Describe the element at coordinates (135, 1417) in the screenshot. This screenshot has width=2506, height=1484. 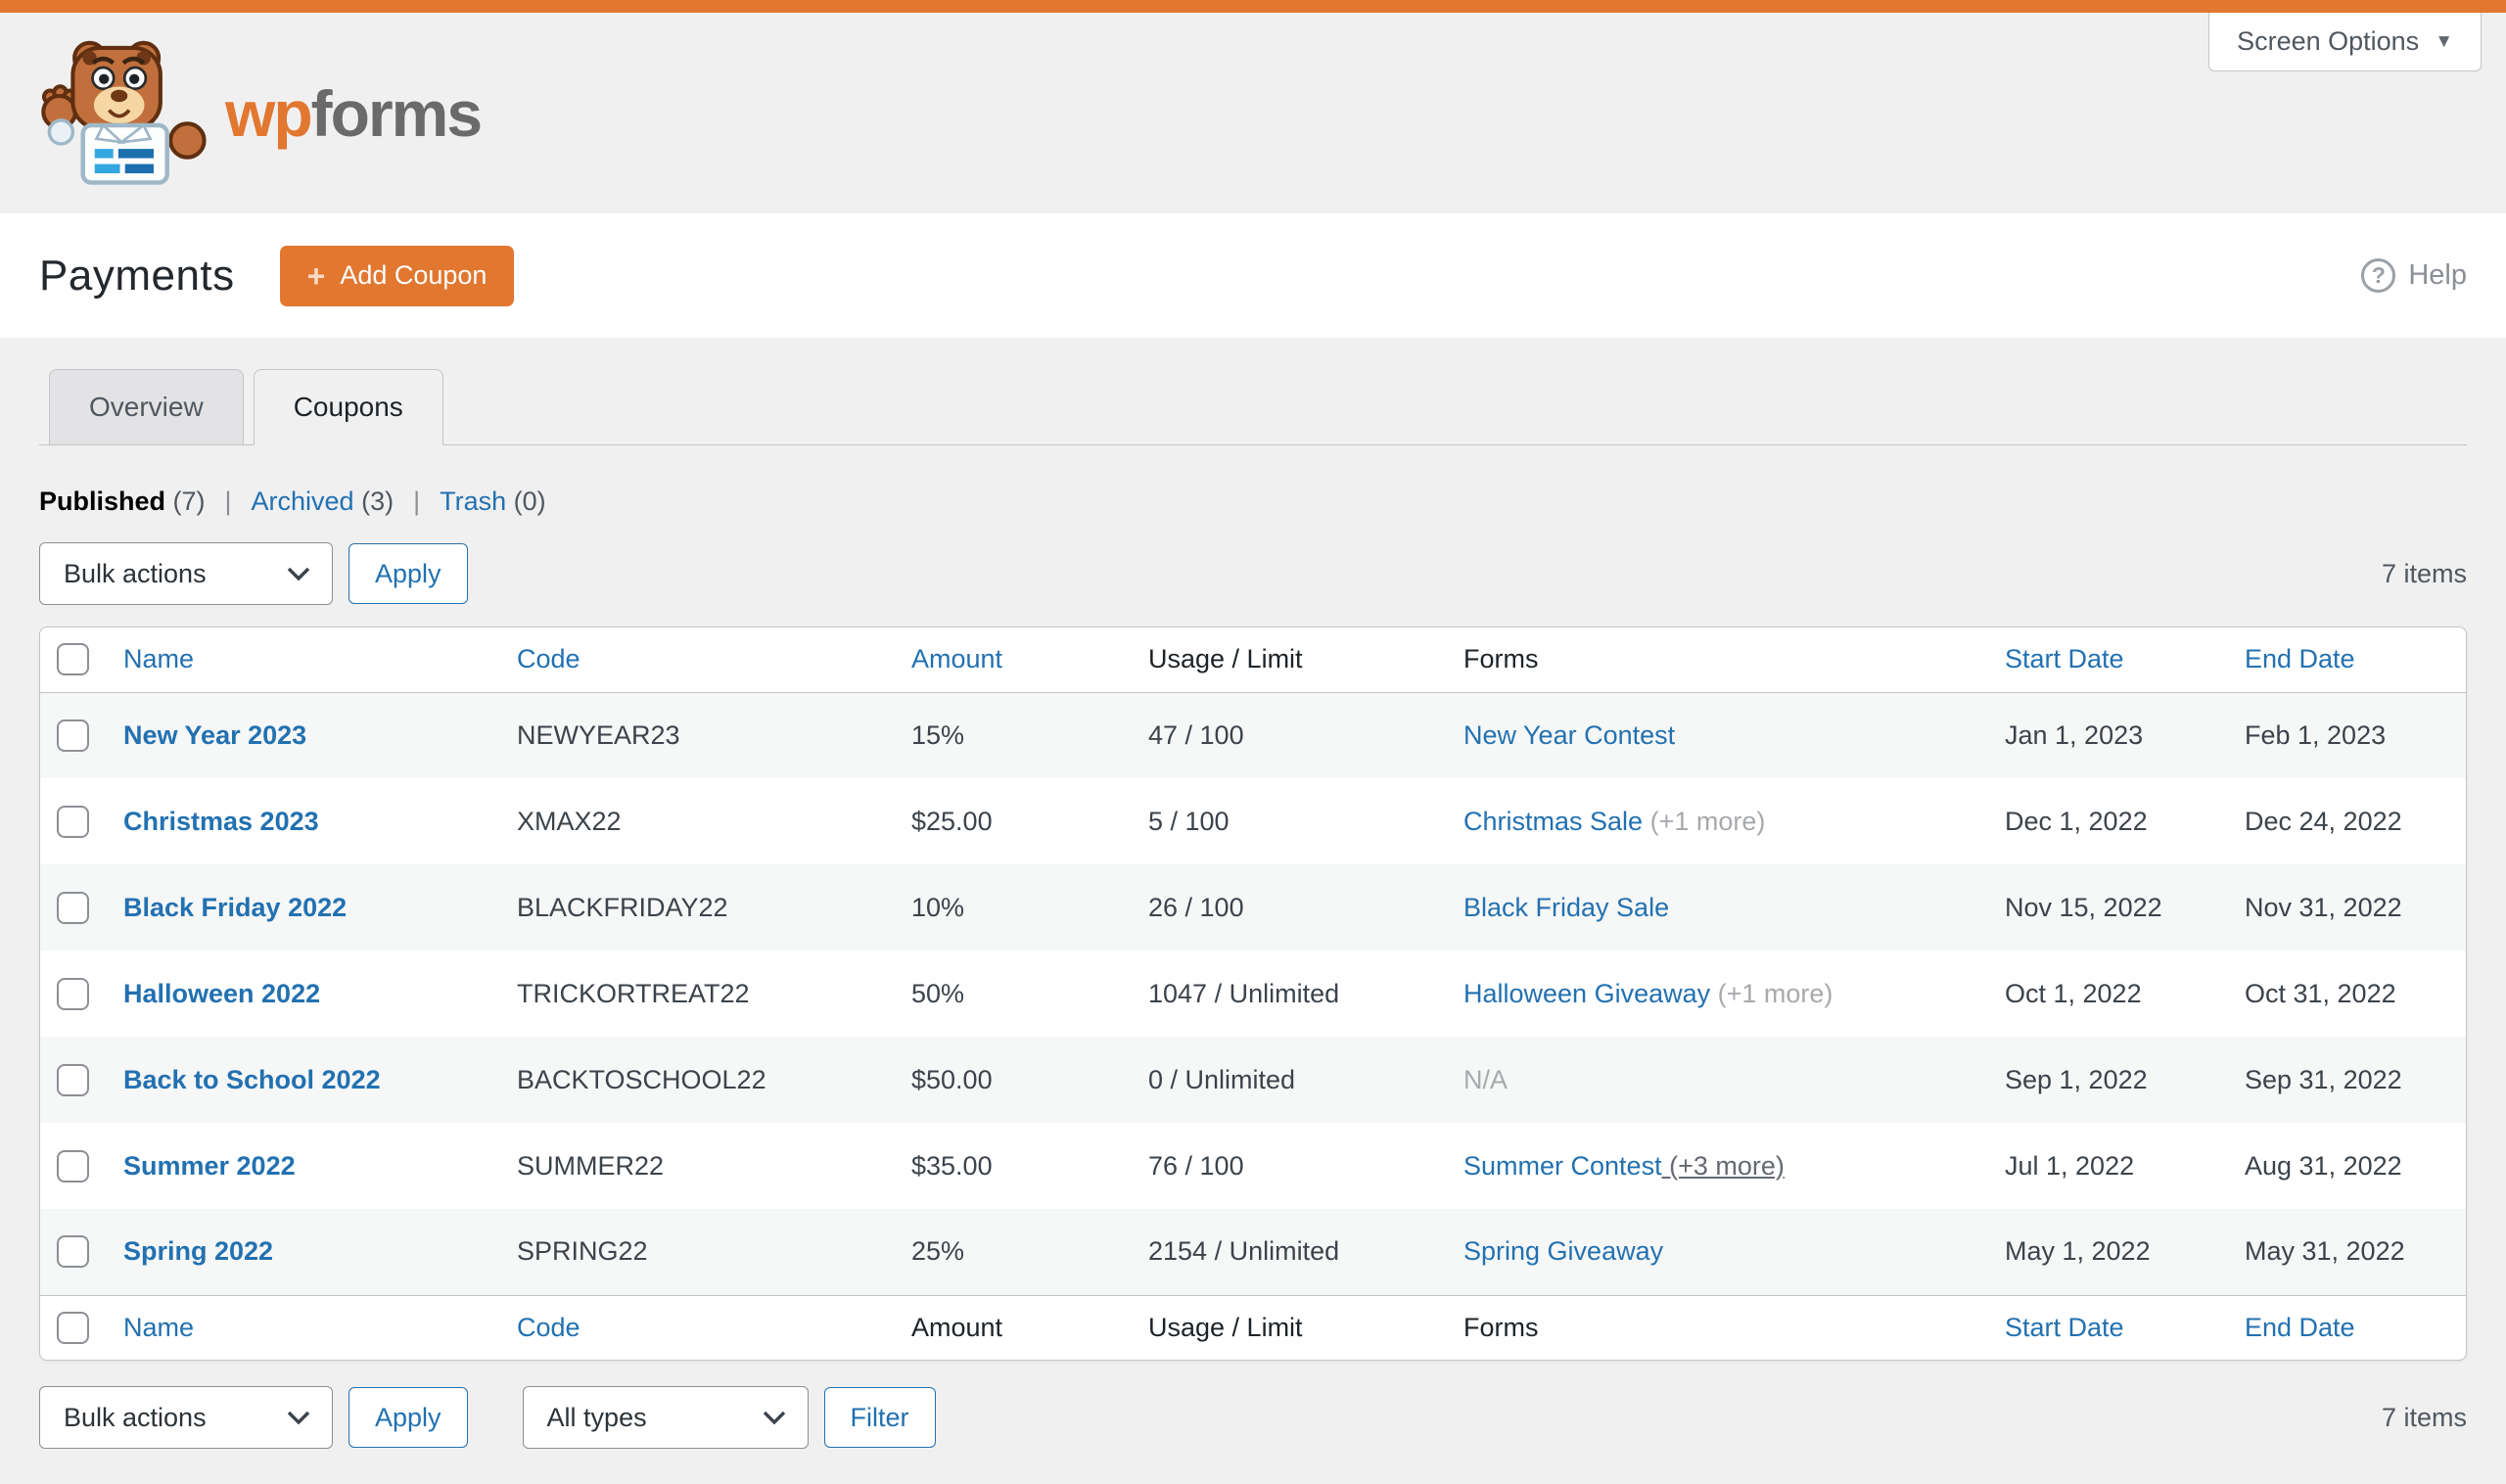
I see `bulk-actions-label: Bulk actions` at that location.